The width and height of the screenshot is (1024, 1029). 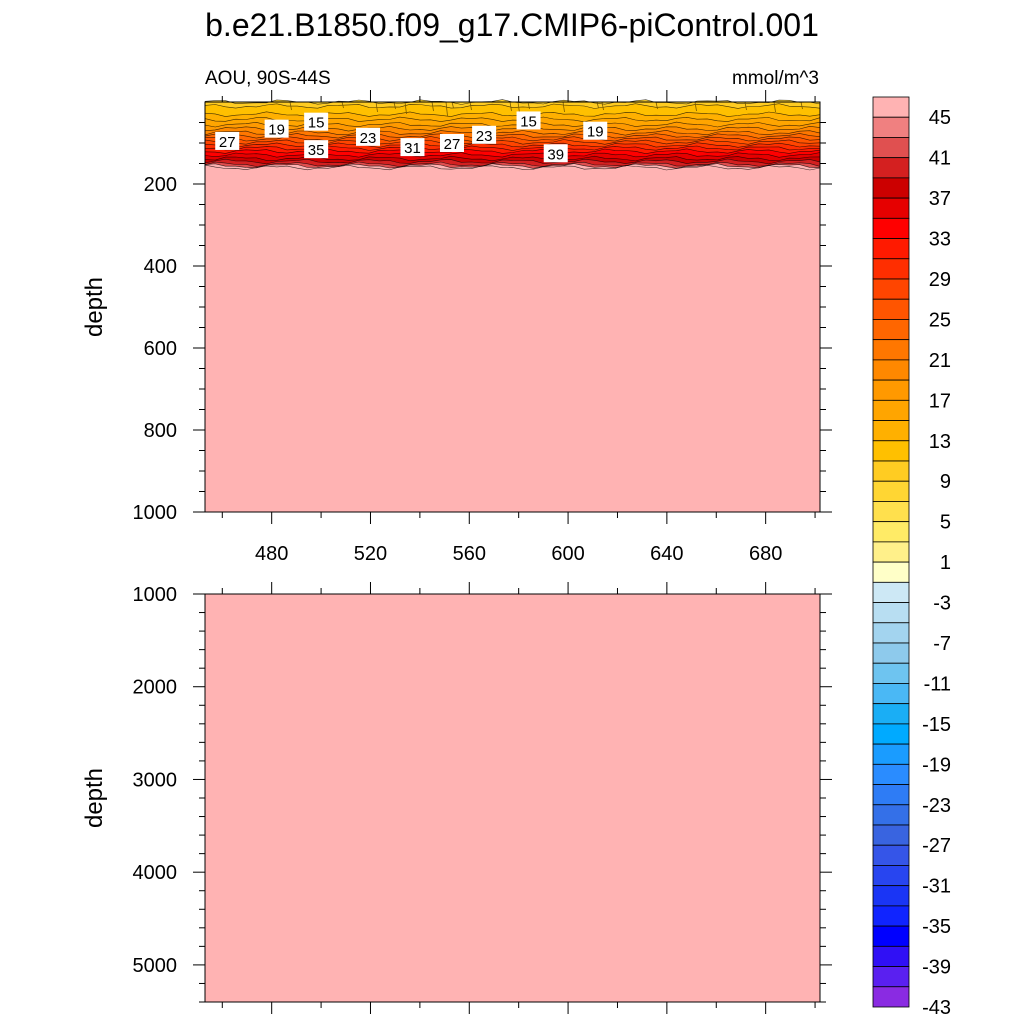 What do you see at coordinates (936, 887) in the screenshot?
I see `colorbar-label: -31` at bounding box center [936, 887].